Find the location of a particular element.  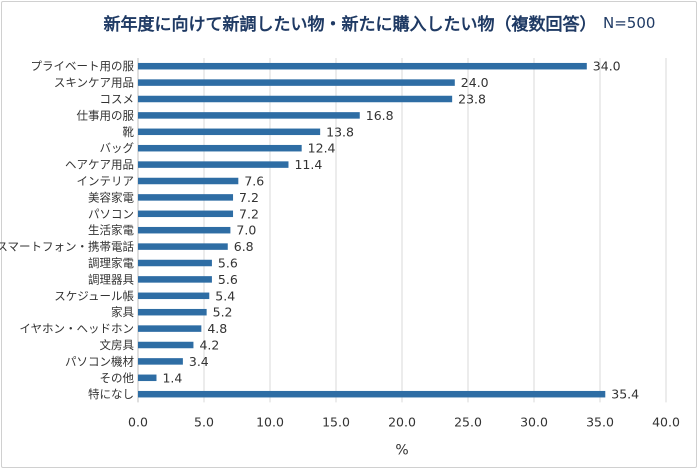

x-tick-label: 35.0 is located at coordinates (600, 421).